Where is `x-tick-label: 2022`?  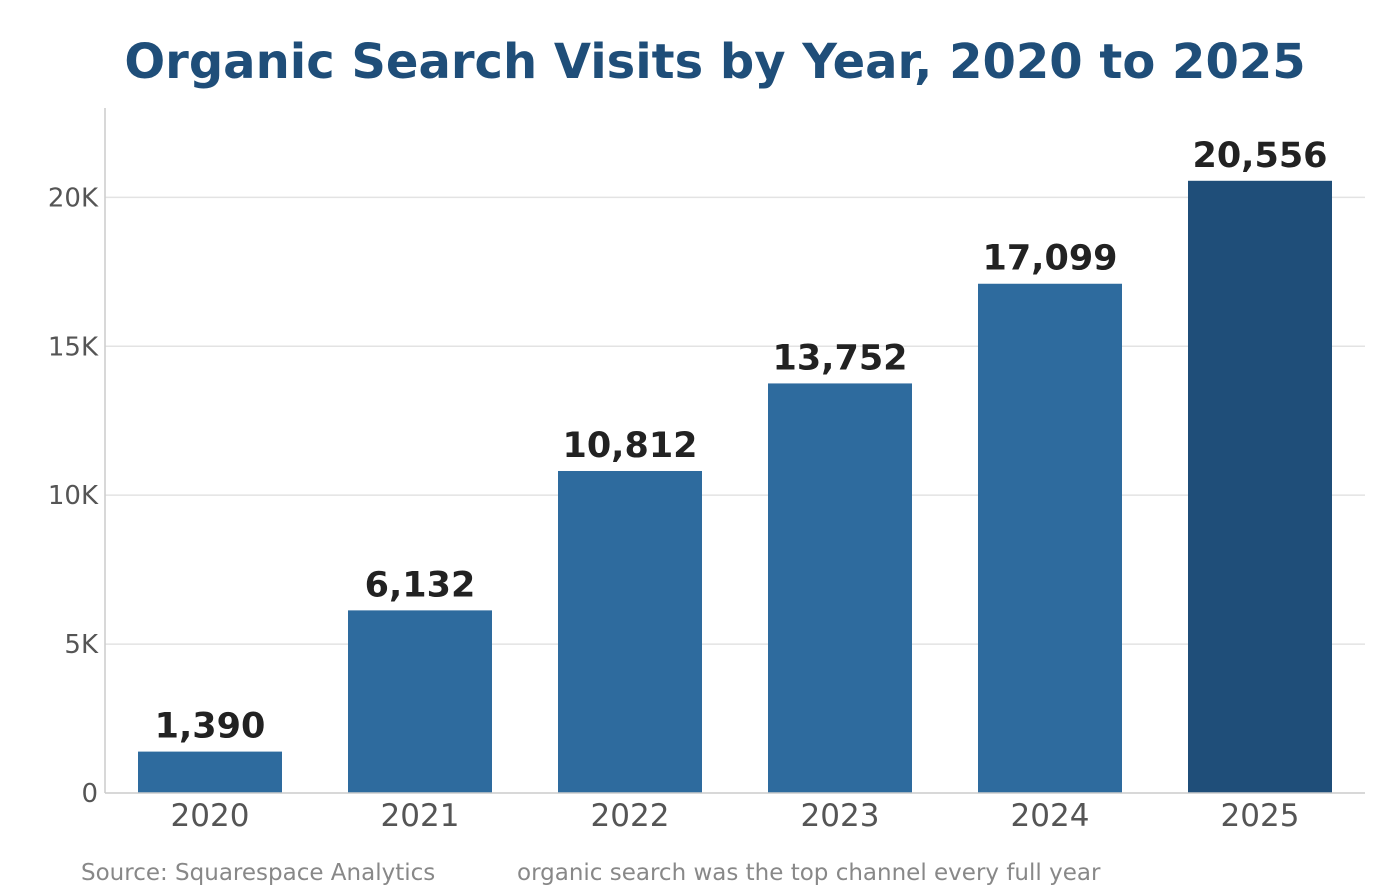 x-tick-label: 2022 is located at coordinates (630, 816).